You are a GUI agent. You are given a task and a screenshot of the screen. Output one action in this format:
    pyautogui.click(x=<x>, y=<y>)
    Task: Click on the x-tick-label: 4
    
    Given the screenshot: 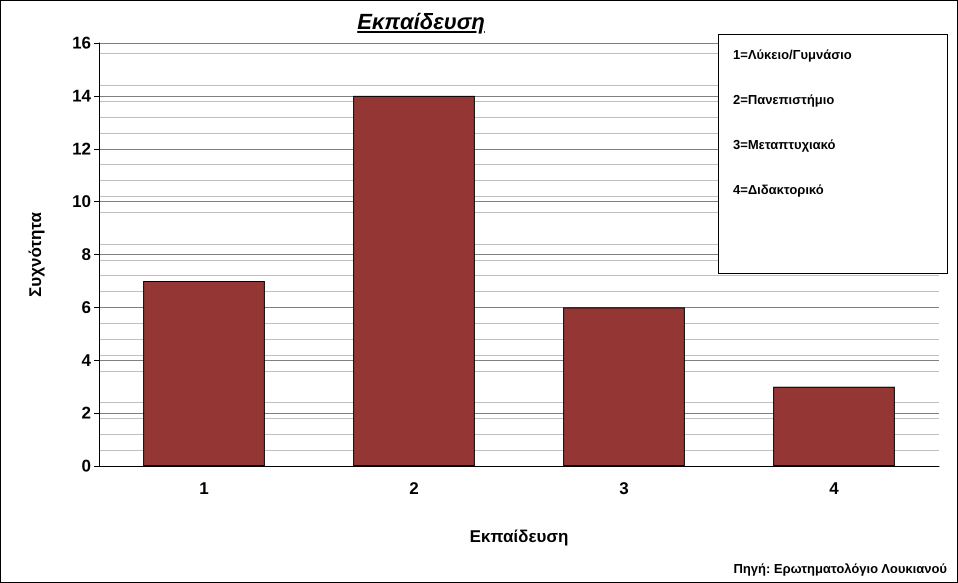 What is the action you would take?
    pyautogui.click(x=834, y=488)
    